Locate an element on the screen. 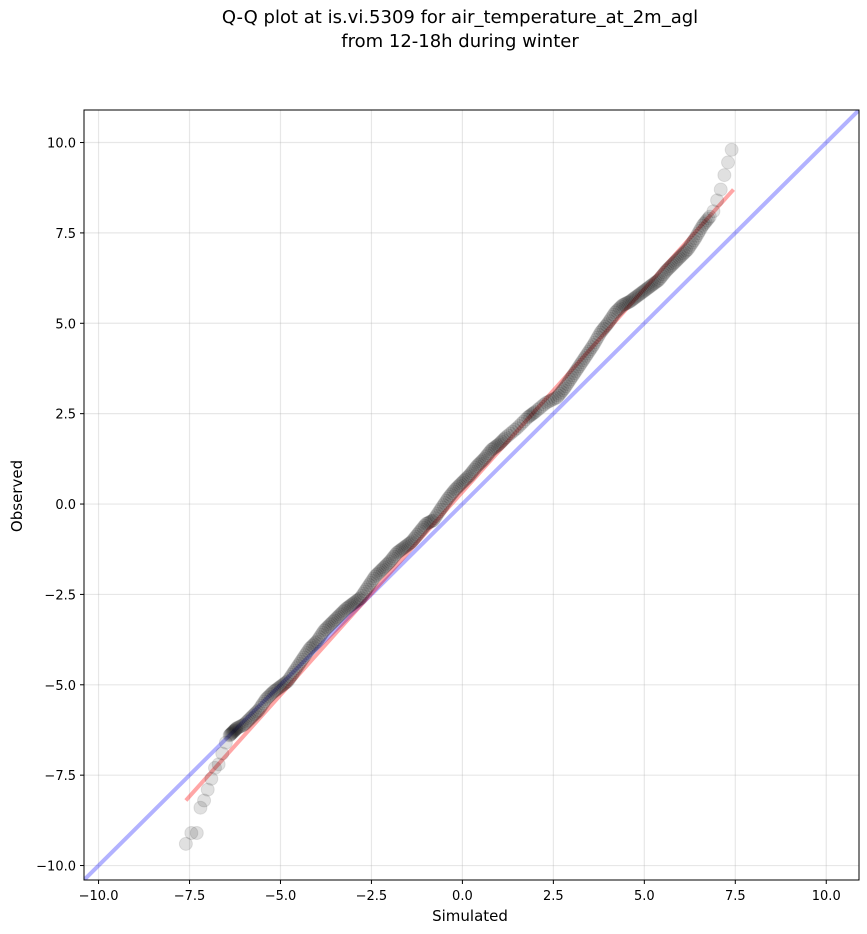  y-tick-label: 0.0 is located at coordinates (65, 505).